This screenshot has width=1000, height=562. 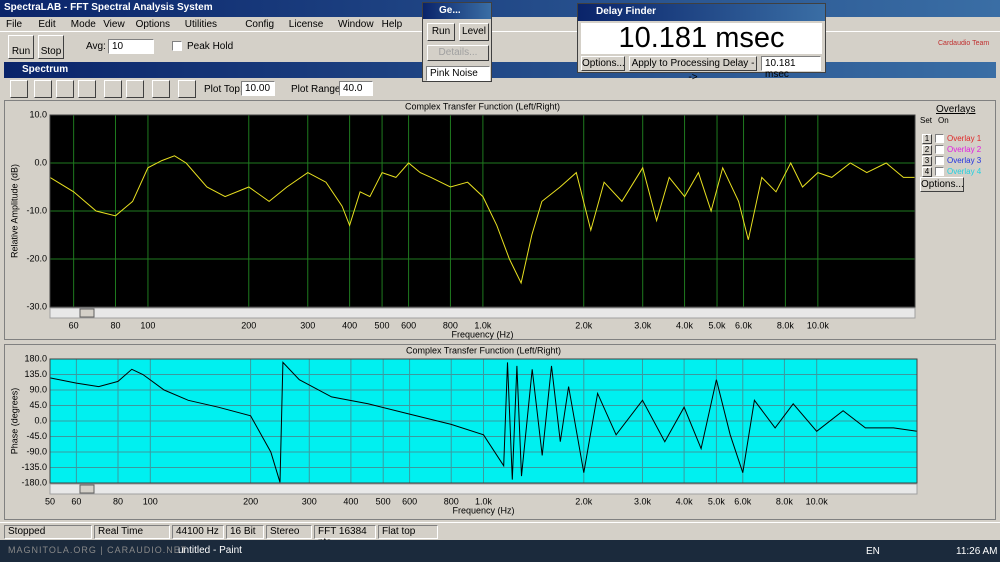 What do you see at coordinates (96, 46) in the screenshot?
I see `avg-label: Avg:` at bounding box center [96, 46].